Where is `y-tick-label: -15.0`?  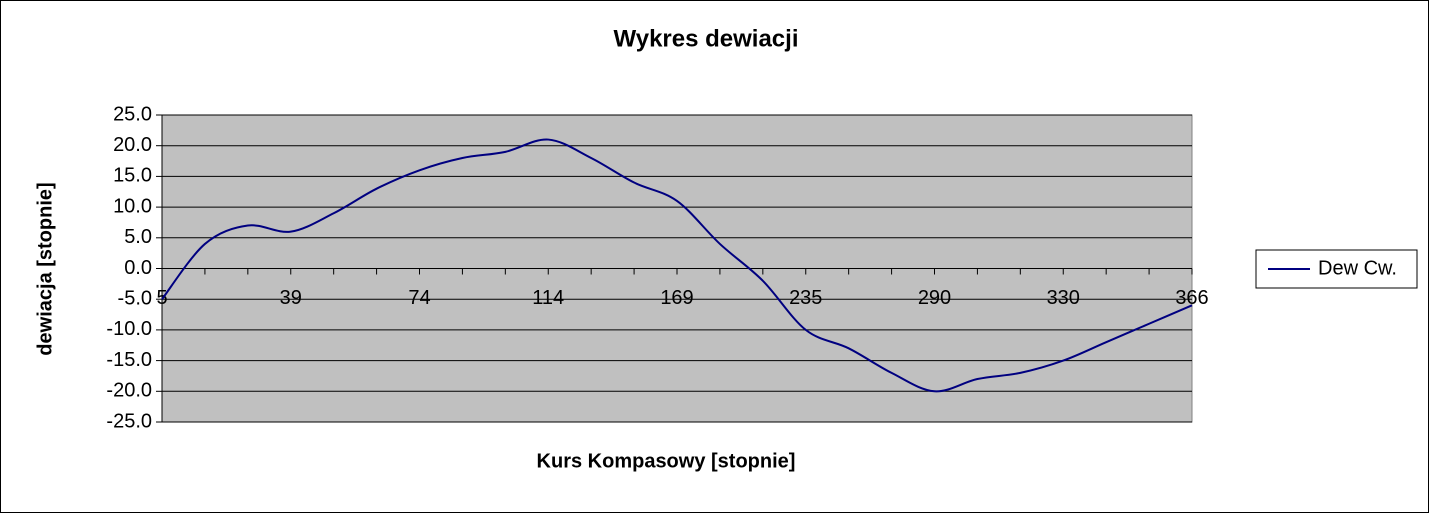 y-tick-label: -15.0 is located at coordinates (129, 360).